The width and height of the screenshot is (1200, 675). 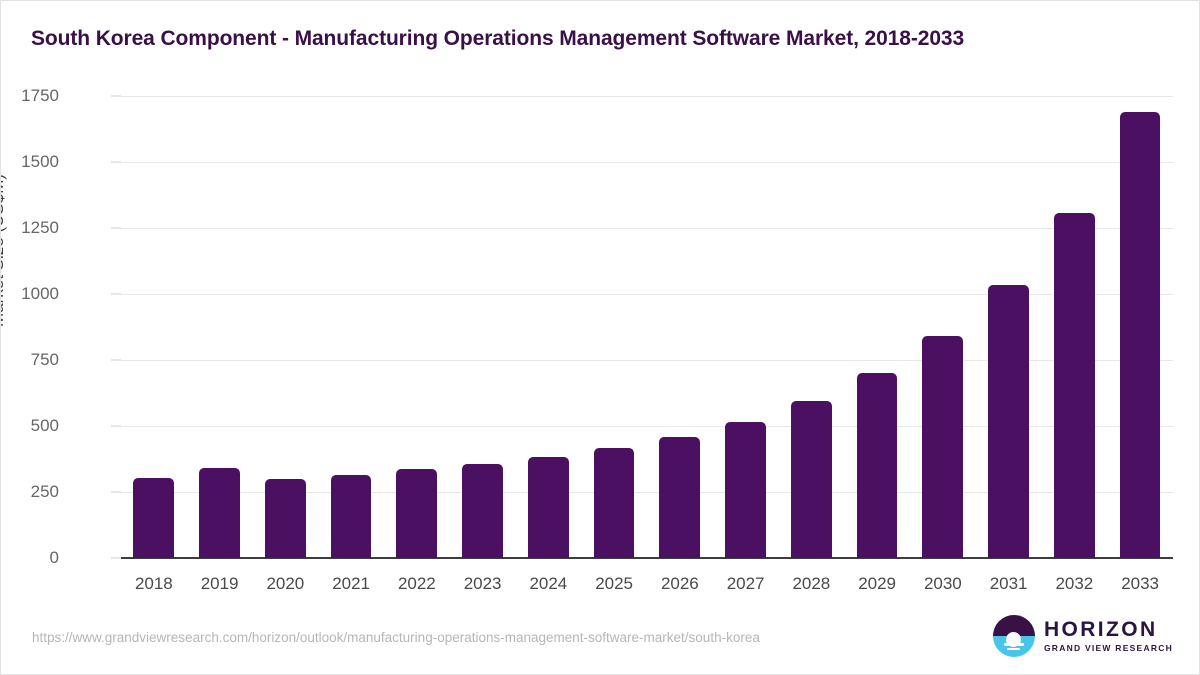 What do you see at coordinates (416, 583) in the screenshot?
I see `x-axis-tick-label: 2022` at bounding box center [416, 583].